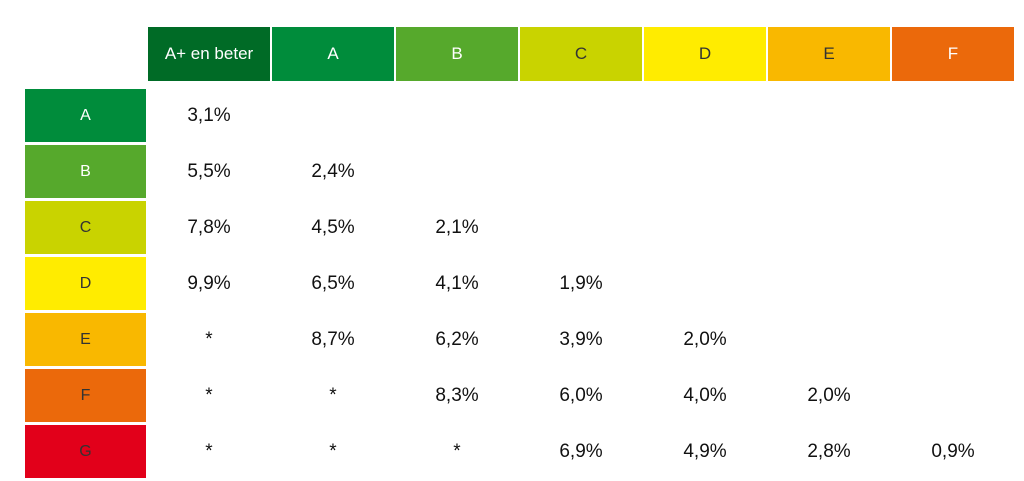 The width and height of the screenshot is (1024, 481). What do you see at coordinates (333, 283) in the screenshot?
I see `value-cell: 6,5%` at bounding box center [333, 283].